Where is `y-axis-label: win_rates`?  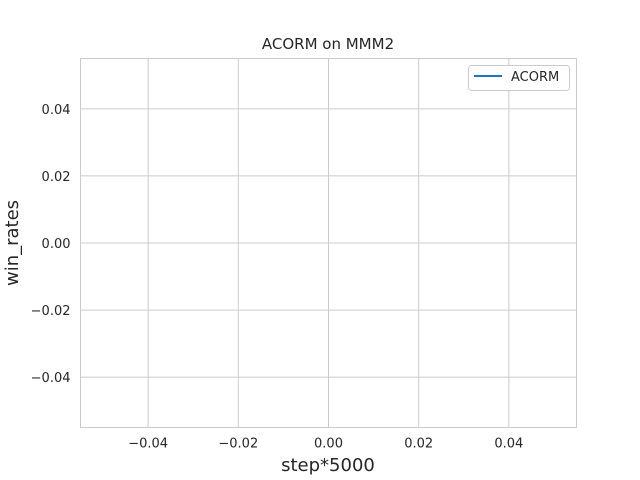 y-axis-label: win_rates is located at coordinates (12, 243).